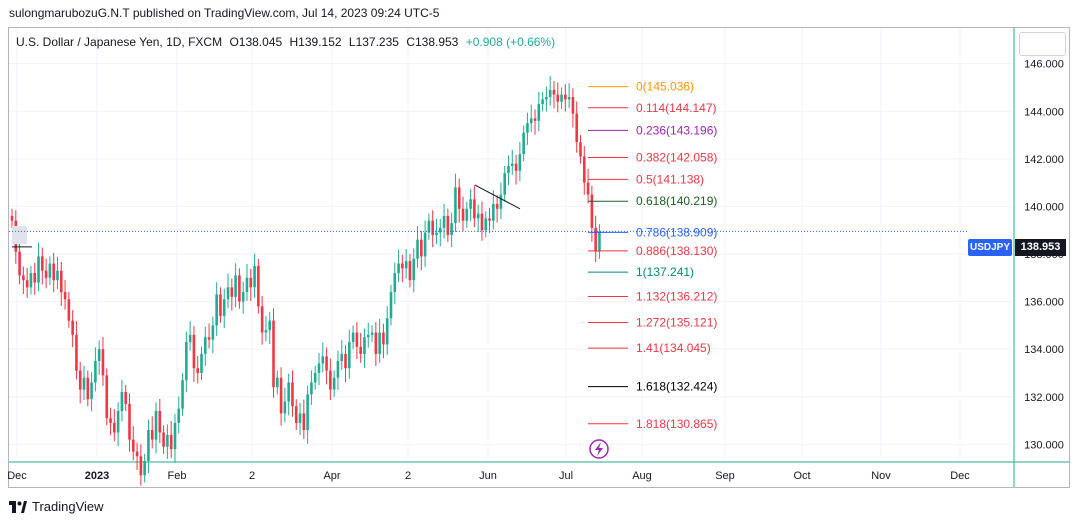  Describe the element at coordinates (373, 42) in the screenshot. I see `legend-low: L137.235` at that location.